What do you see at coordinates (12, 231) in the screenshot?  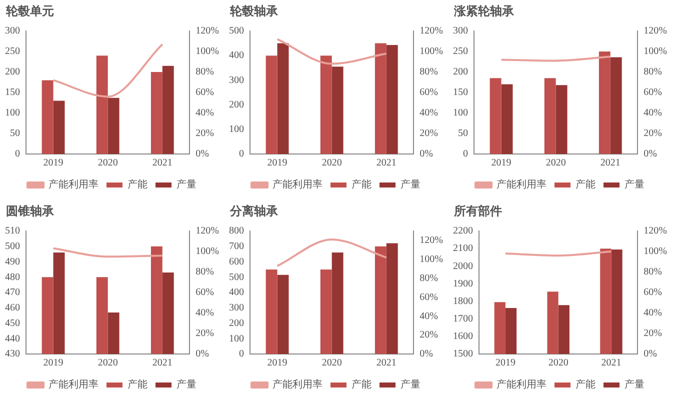 I see `y-tick-label: 510` at bounding box center [12, 231].